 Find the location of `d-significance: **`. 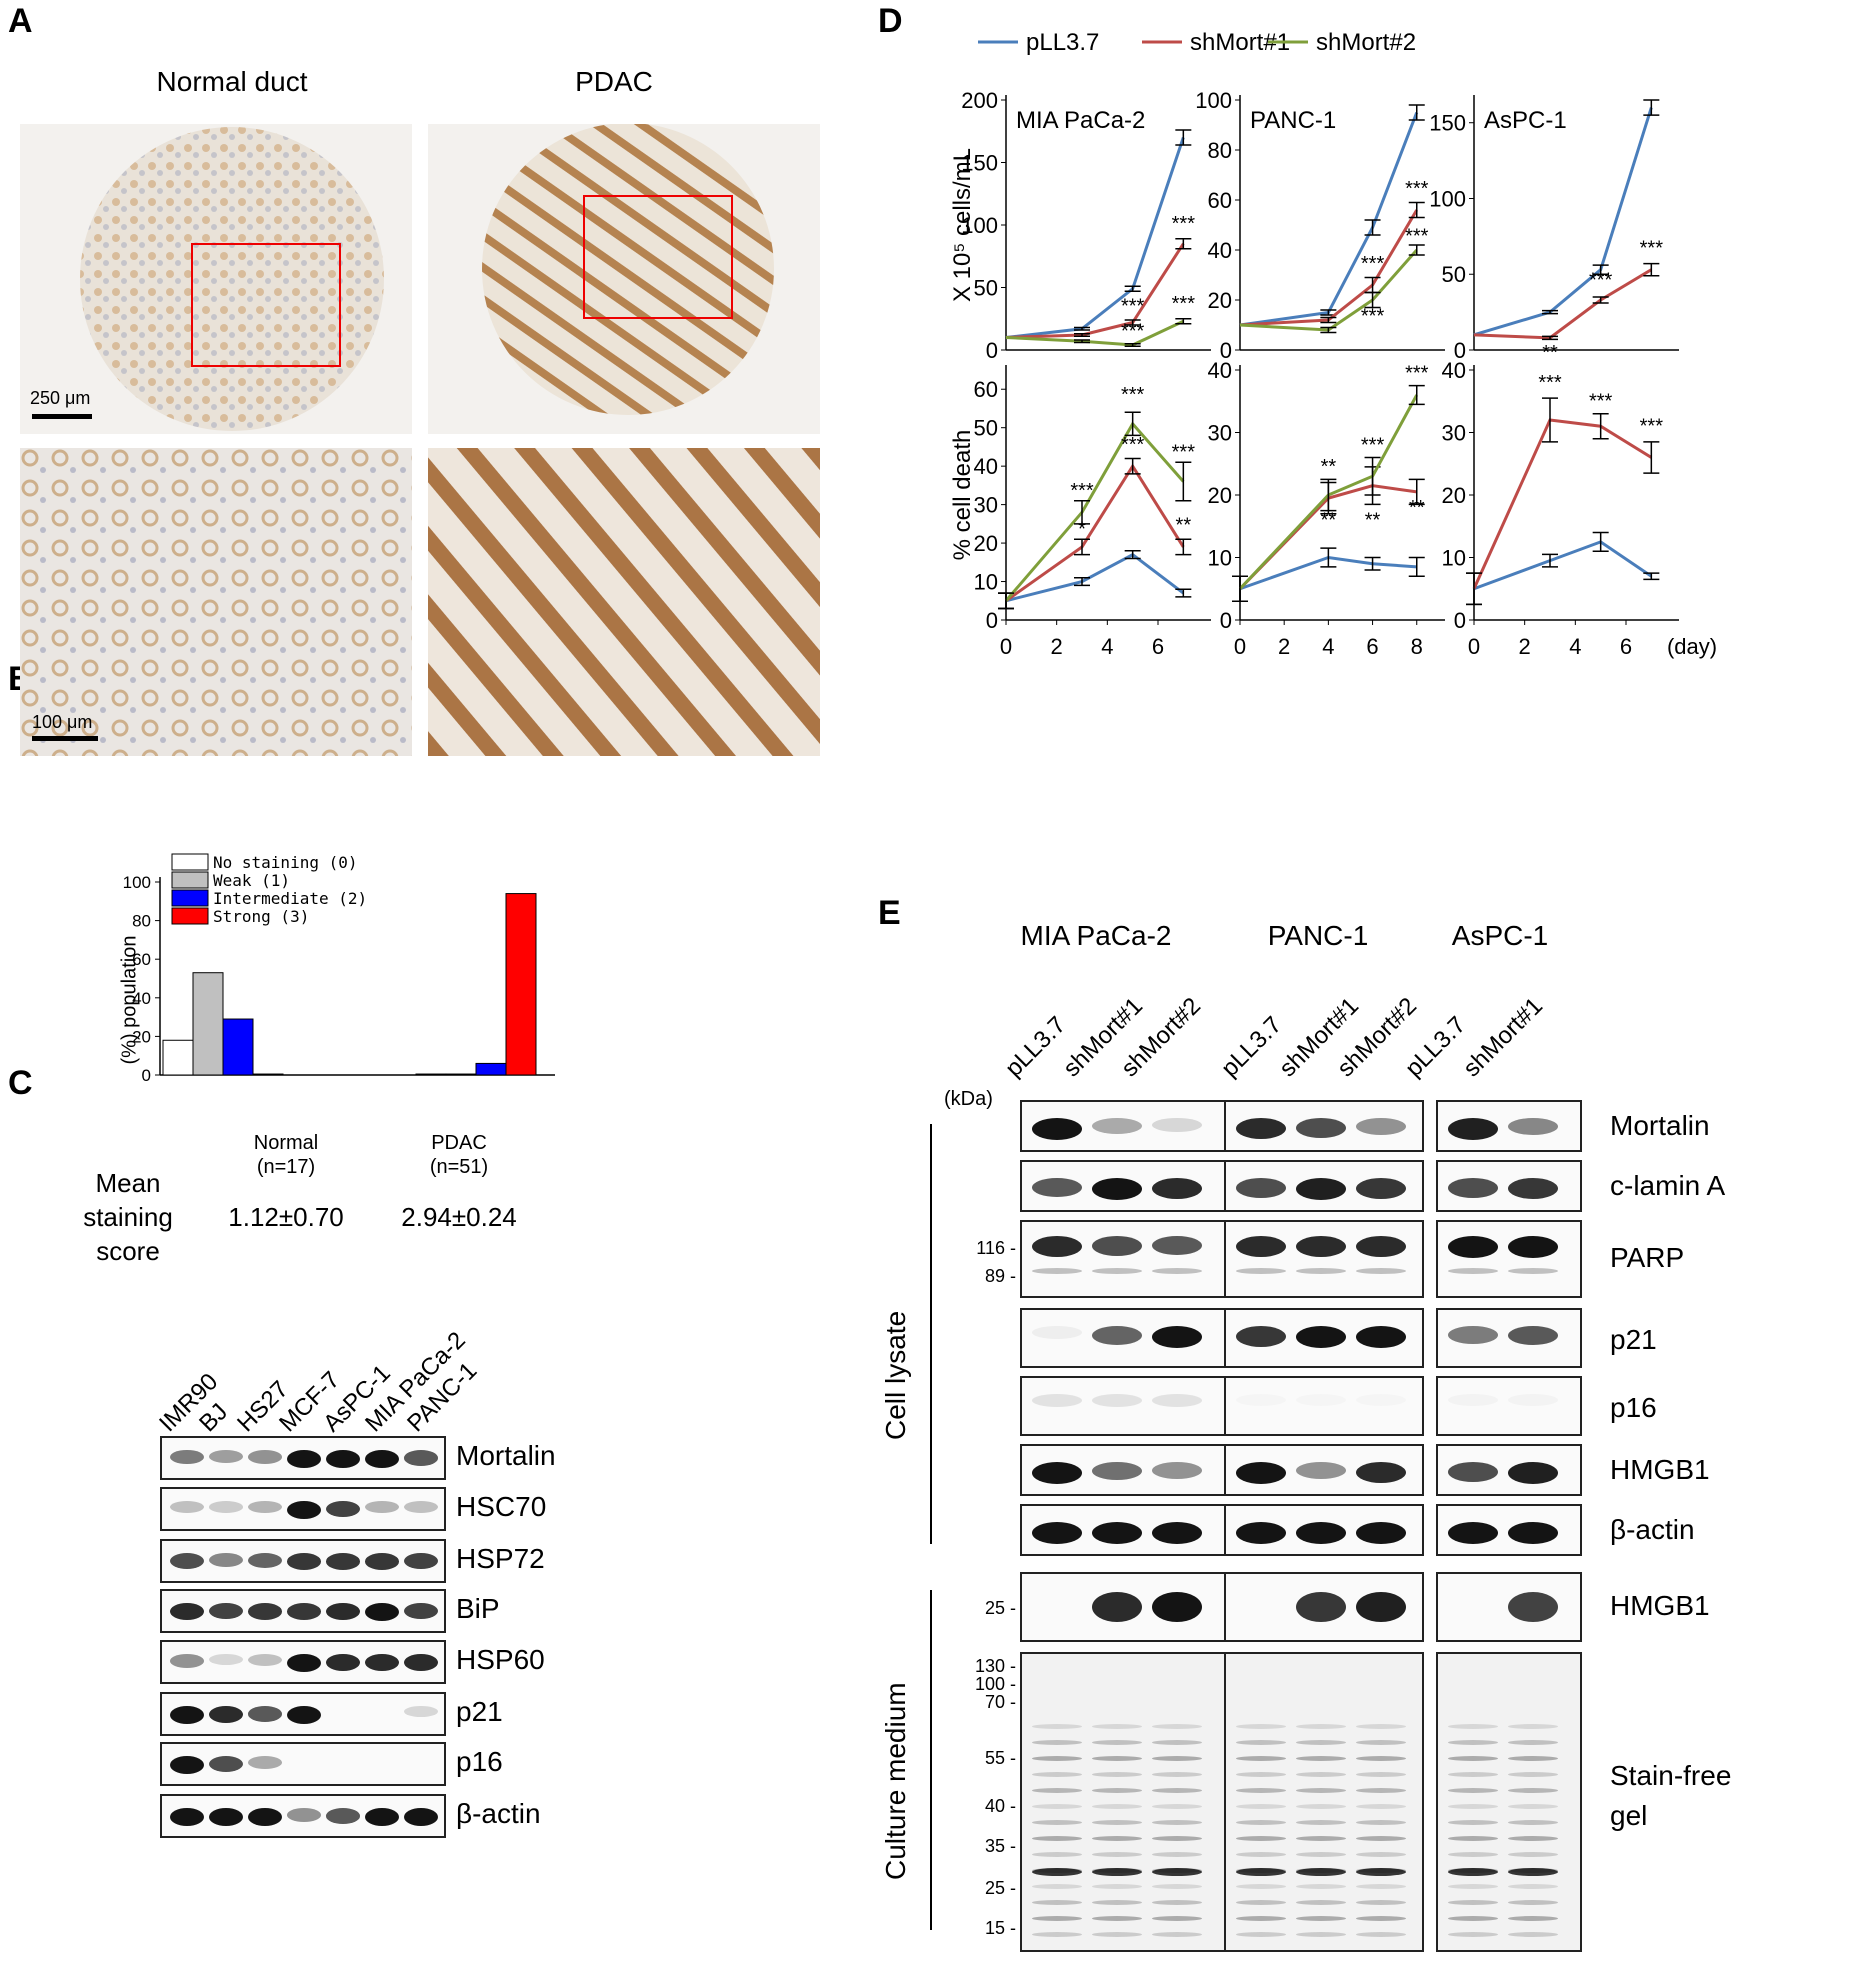

d-significance: ** is located at coordinates (1417, 508).